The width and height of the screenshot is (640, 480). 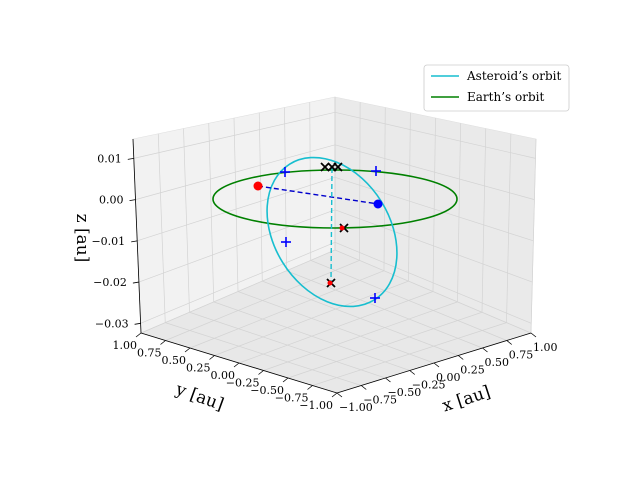 I want to click on y-tick-label: −0.50, so click(x=267, y=390).